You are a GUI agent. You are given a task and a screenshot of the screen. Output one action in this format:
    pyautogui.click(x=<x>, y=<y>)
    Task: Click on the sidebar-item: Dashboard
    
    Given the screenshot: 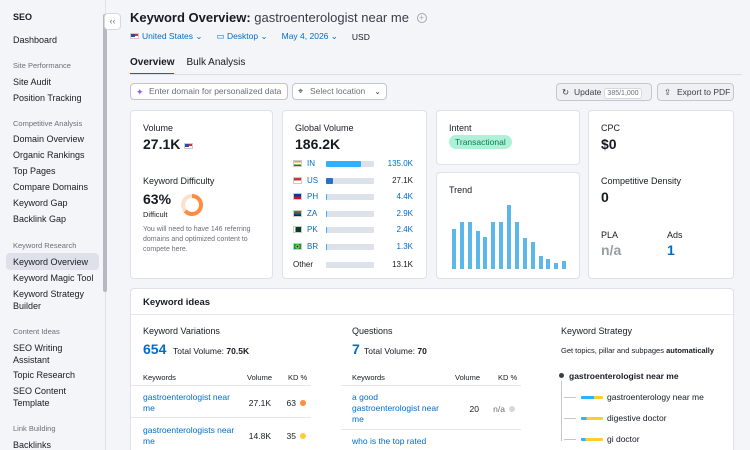 What is the action you would take?
    pyautogui.click(x=35, y=40)
    